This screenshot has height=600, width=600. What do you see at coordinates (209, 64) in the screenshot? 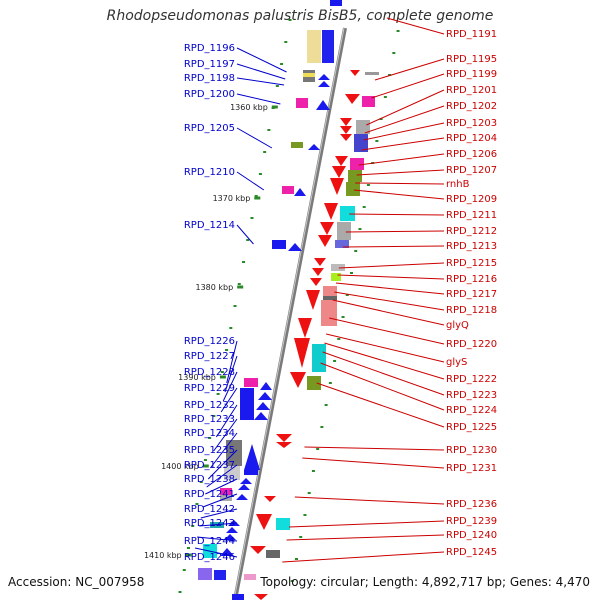
I see `gene-label-left: RPD_1197` at bounding box center [209, 64].